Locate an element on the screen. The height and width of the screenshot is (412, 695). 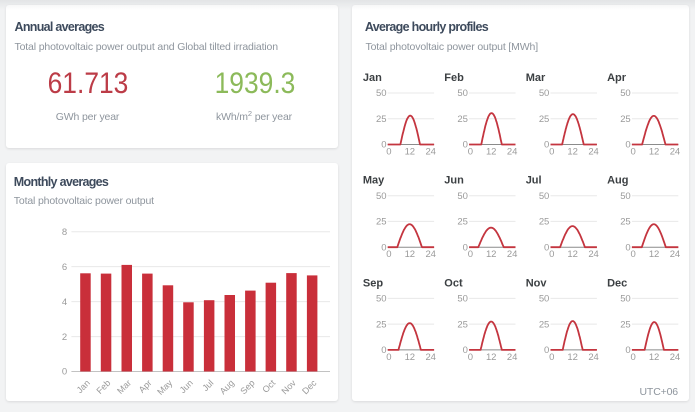
svg-text: 2 is located at coordinates (64, 337).